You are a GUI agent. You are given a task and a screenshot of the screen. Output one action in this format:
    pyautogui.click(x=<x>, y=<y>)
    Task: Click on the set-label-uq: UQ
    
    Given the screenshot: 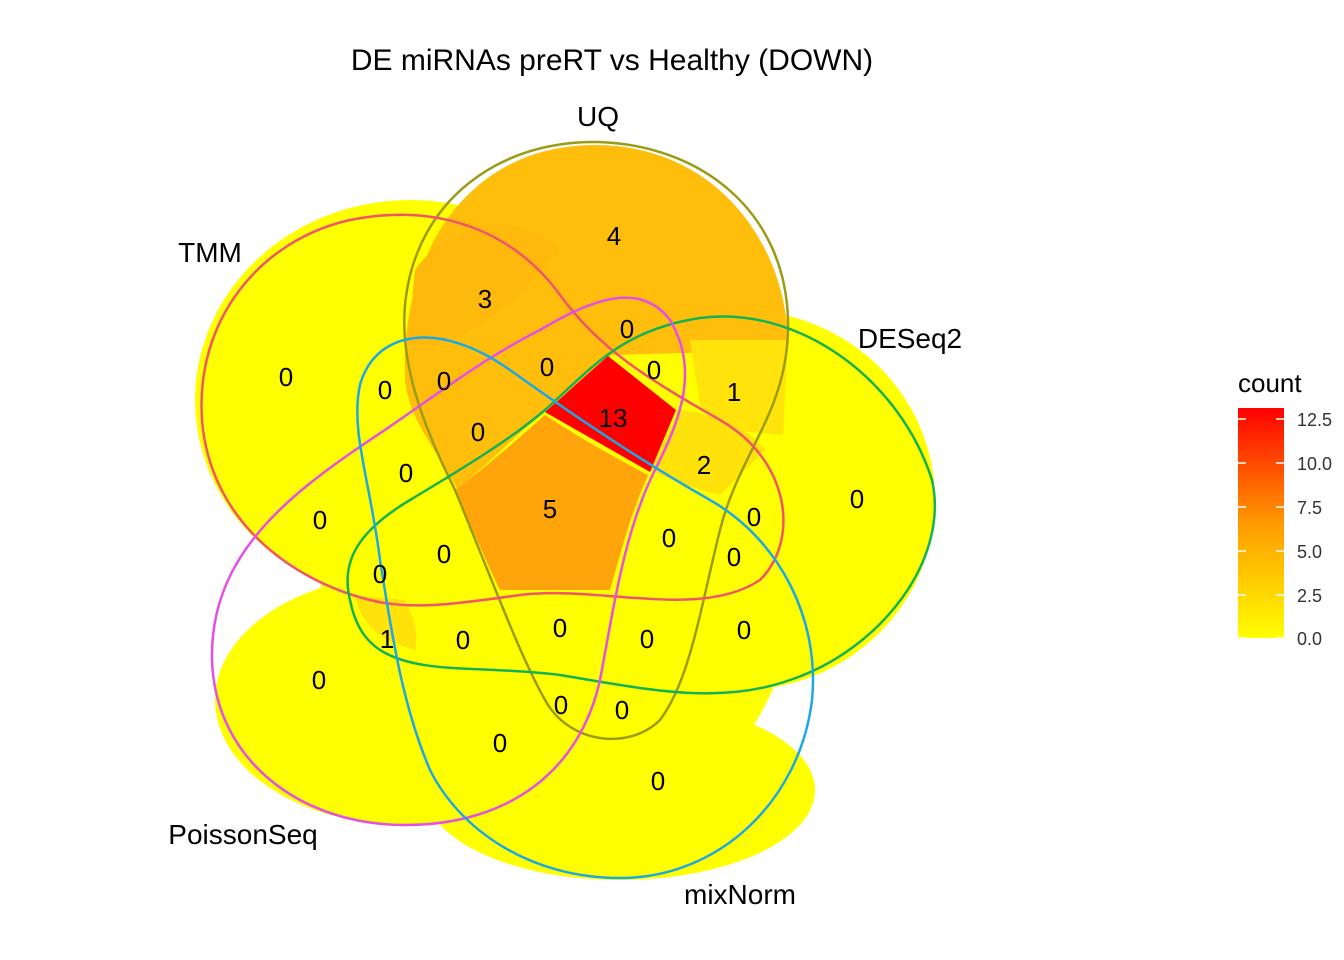 What is the action you would take?
    pyautogui.click(x=598, y=116)
    